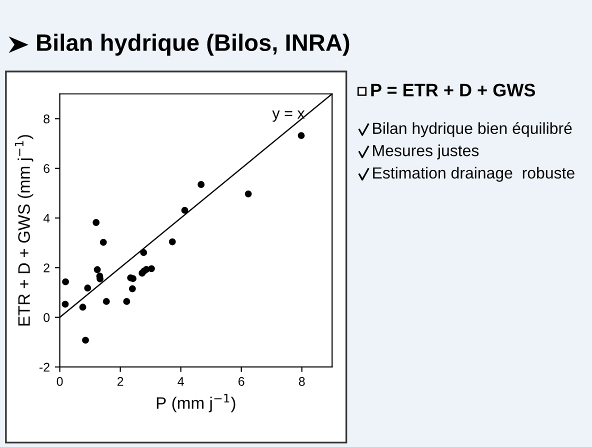 This screenshot has width=592, height=447. Describe the element at coordinates (196, 403) in the screenshot. I see `x-axis-title: P (mm j$^{−1}$)` at that location.